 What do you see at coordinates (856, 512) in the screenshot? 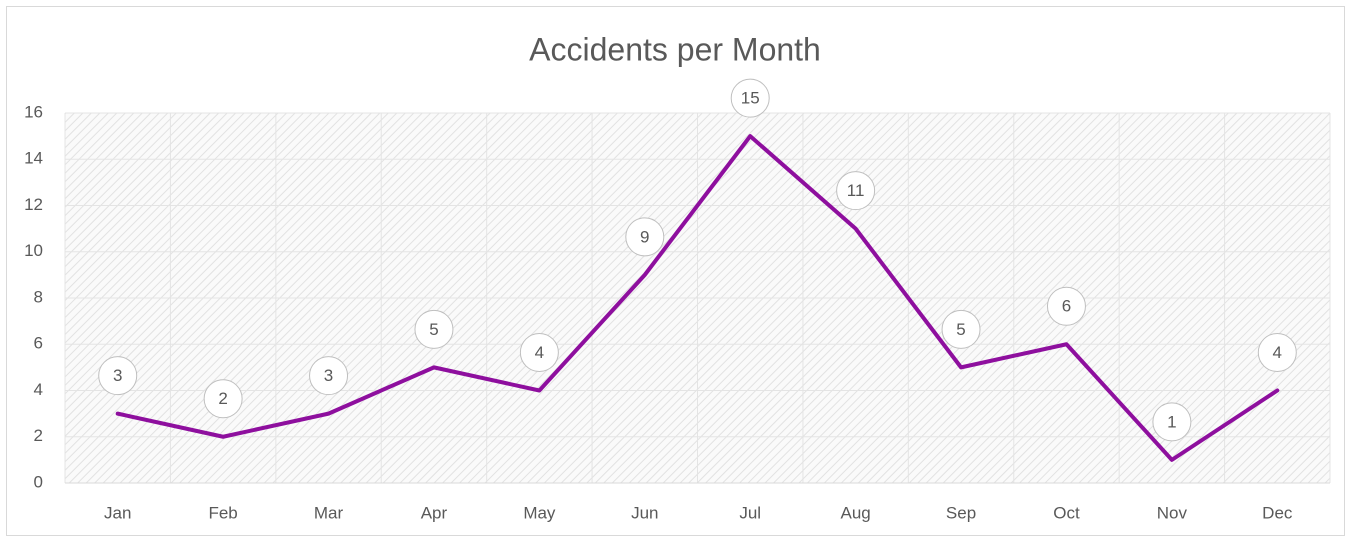
I see `x-tick-label: Aug` at bounding box center [856, 512].